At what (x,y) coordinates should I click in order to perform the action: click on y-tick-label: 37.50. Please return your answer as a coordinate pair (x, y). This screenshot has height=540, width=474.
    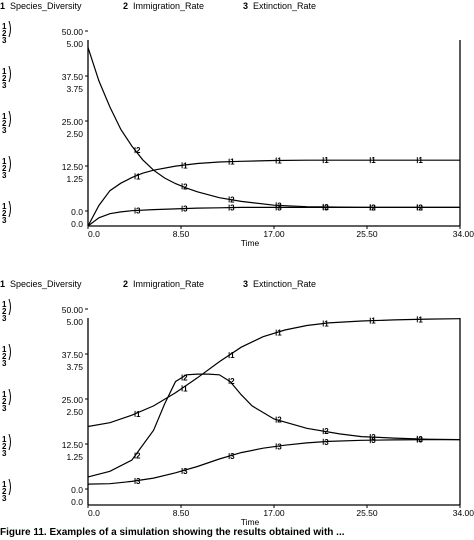
    Looking at the image, I should click on (73, 355).